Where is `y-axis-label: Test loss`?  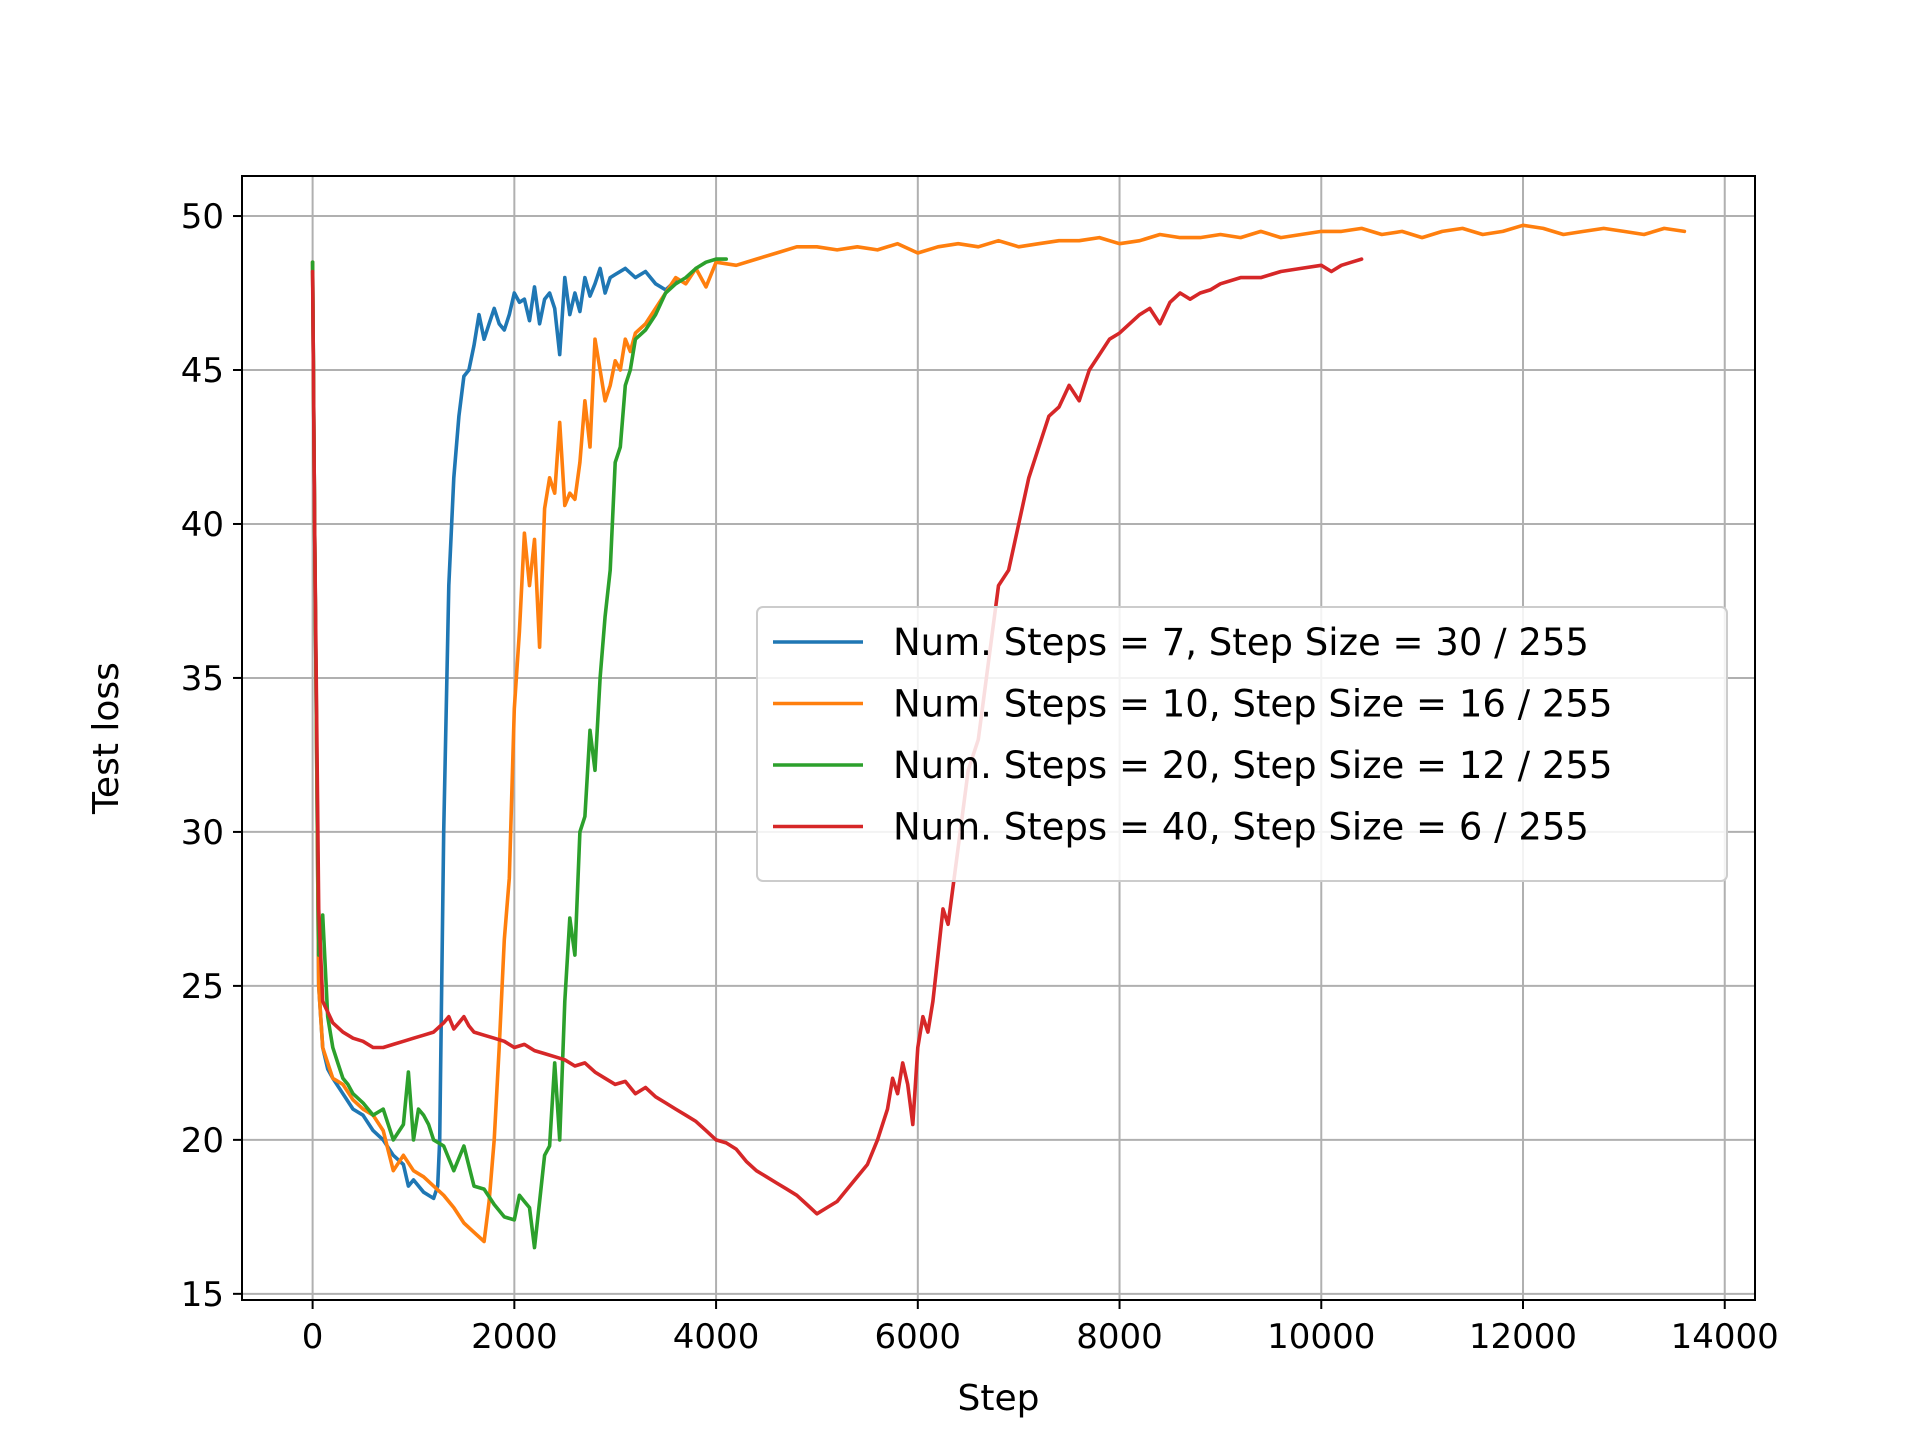
y-axis-label: Test loss is located at coordinates (106, 738).